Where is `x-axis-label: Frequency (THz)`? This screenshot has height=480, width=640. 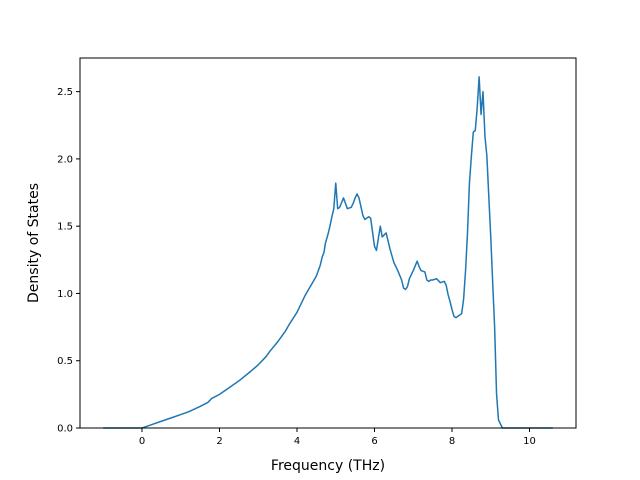
x-axis-label: Frequency (THz) is located at coordinates (328, 466).